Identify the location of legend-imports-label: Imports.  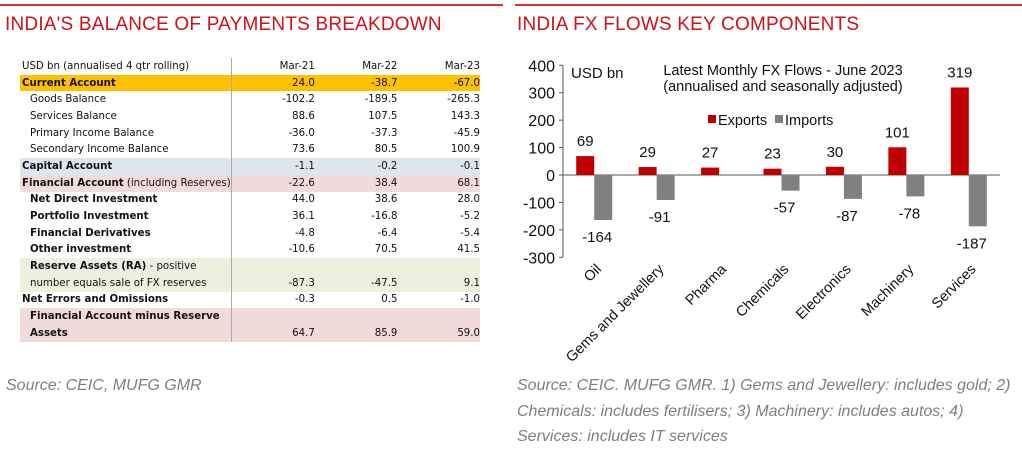
(809, 121).